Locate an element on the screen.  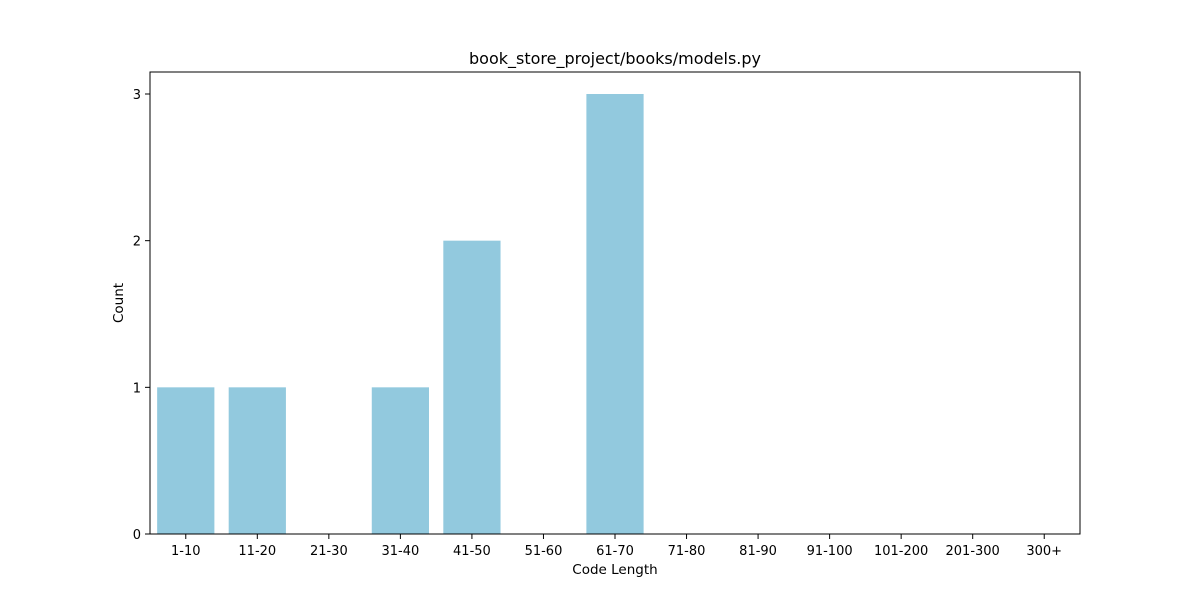
x-tick-label: 21-30 is located at coordinates (329, 551).